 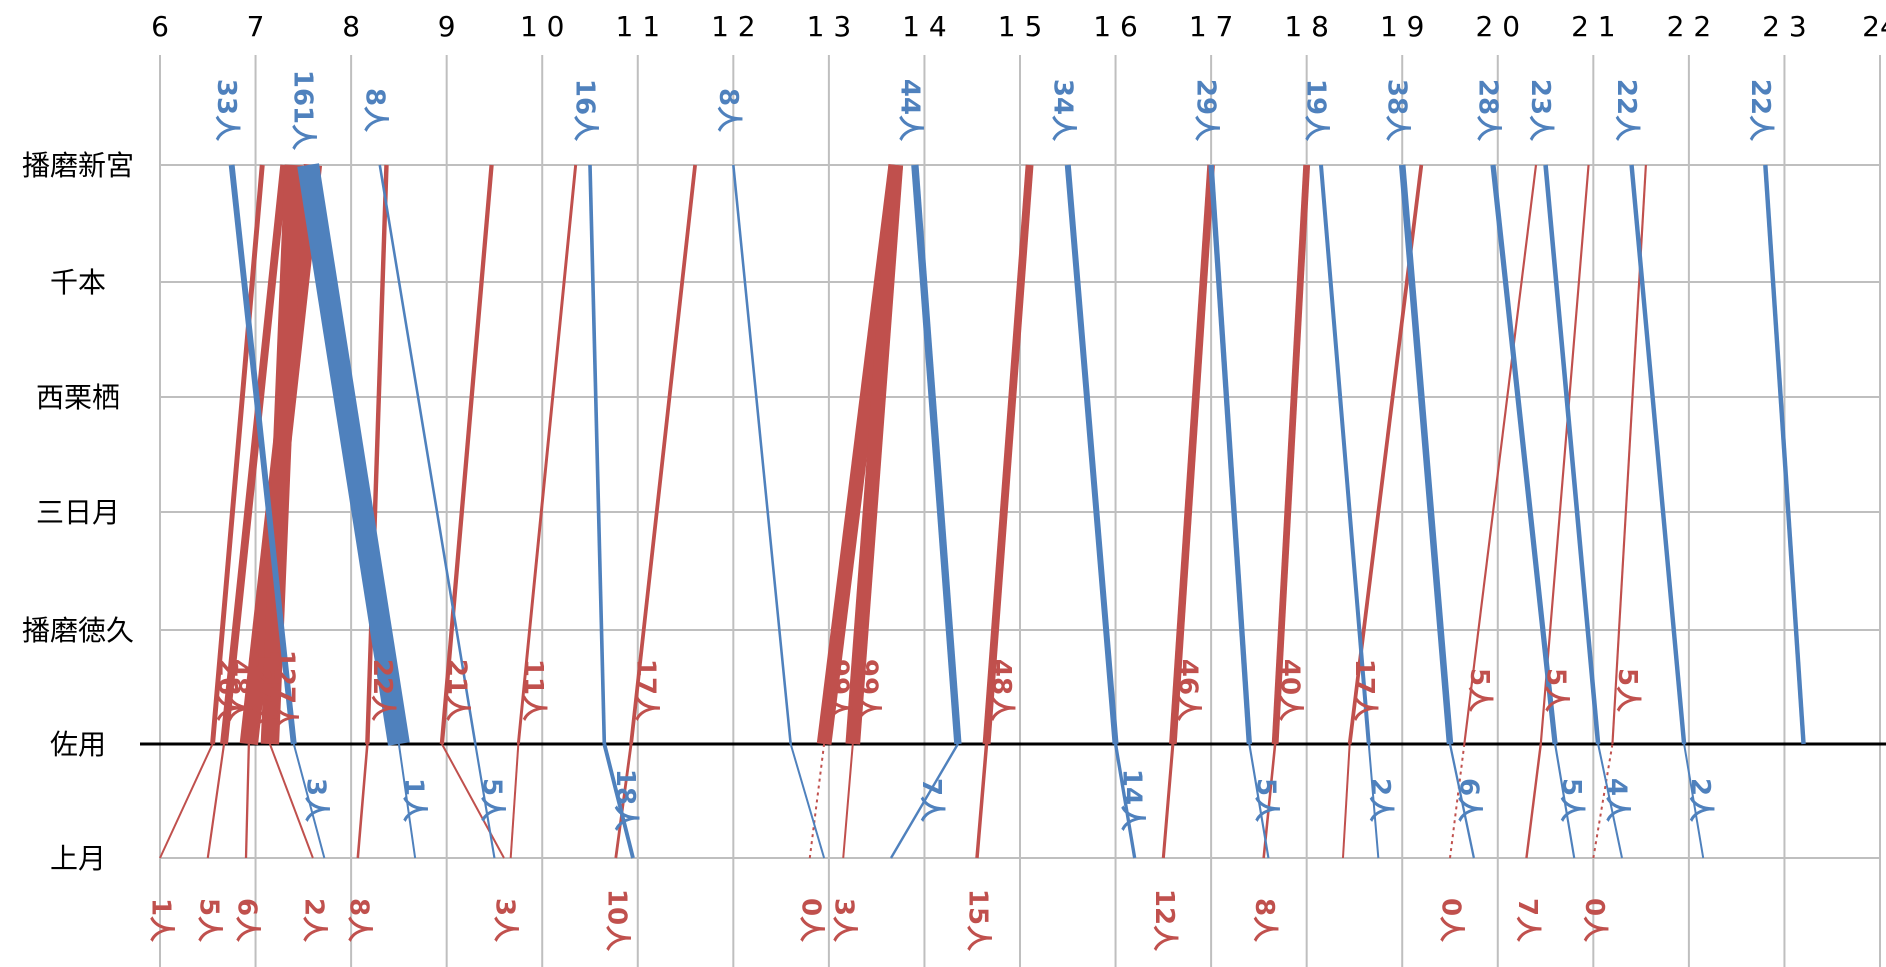 What do you see at coordinates (839, 690) in the screenshot?
I see `passenger-count-label: 99人` at bounding box center [839, 690].